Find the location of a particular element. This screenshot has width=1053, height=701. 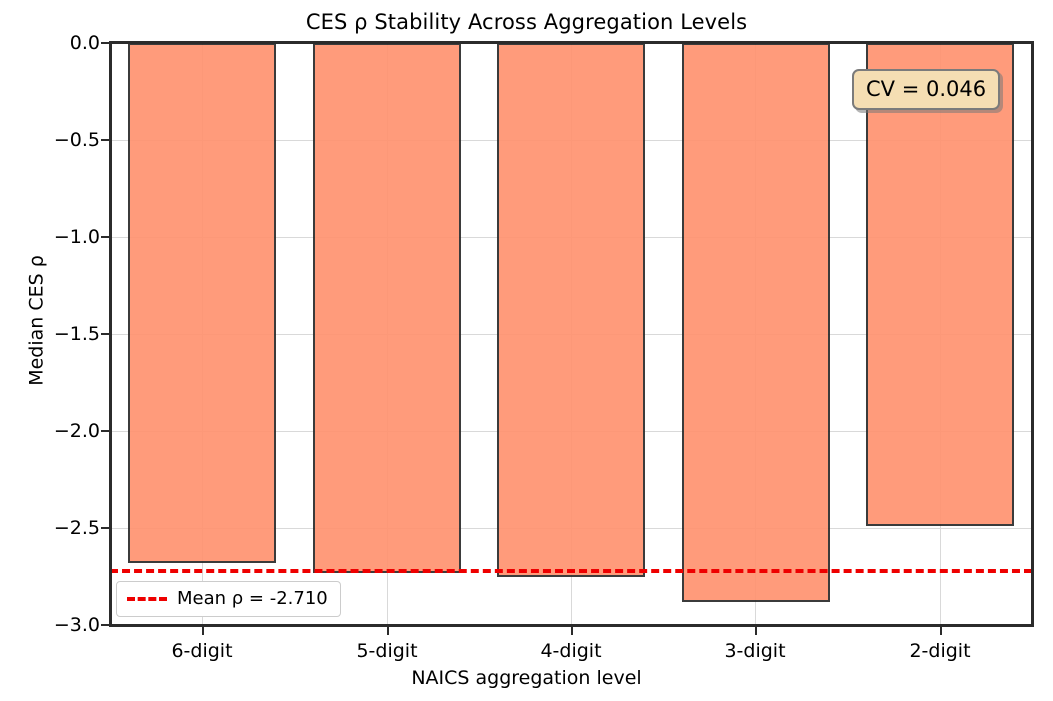

axis-spine-top is located at coordinates (572, 42).